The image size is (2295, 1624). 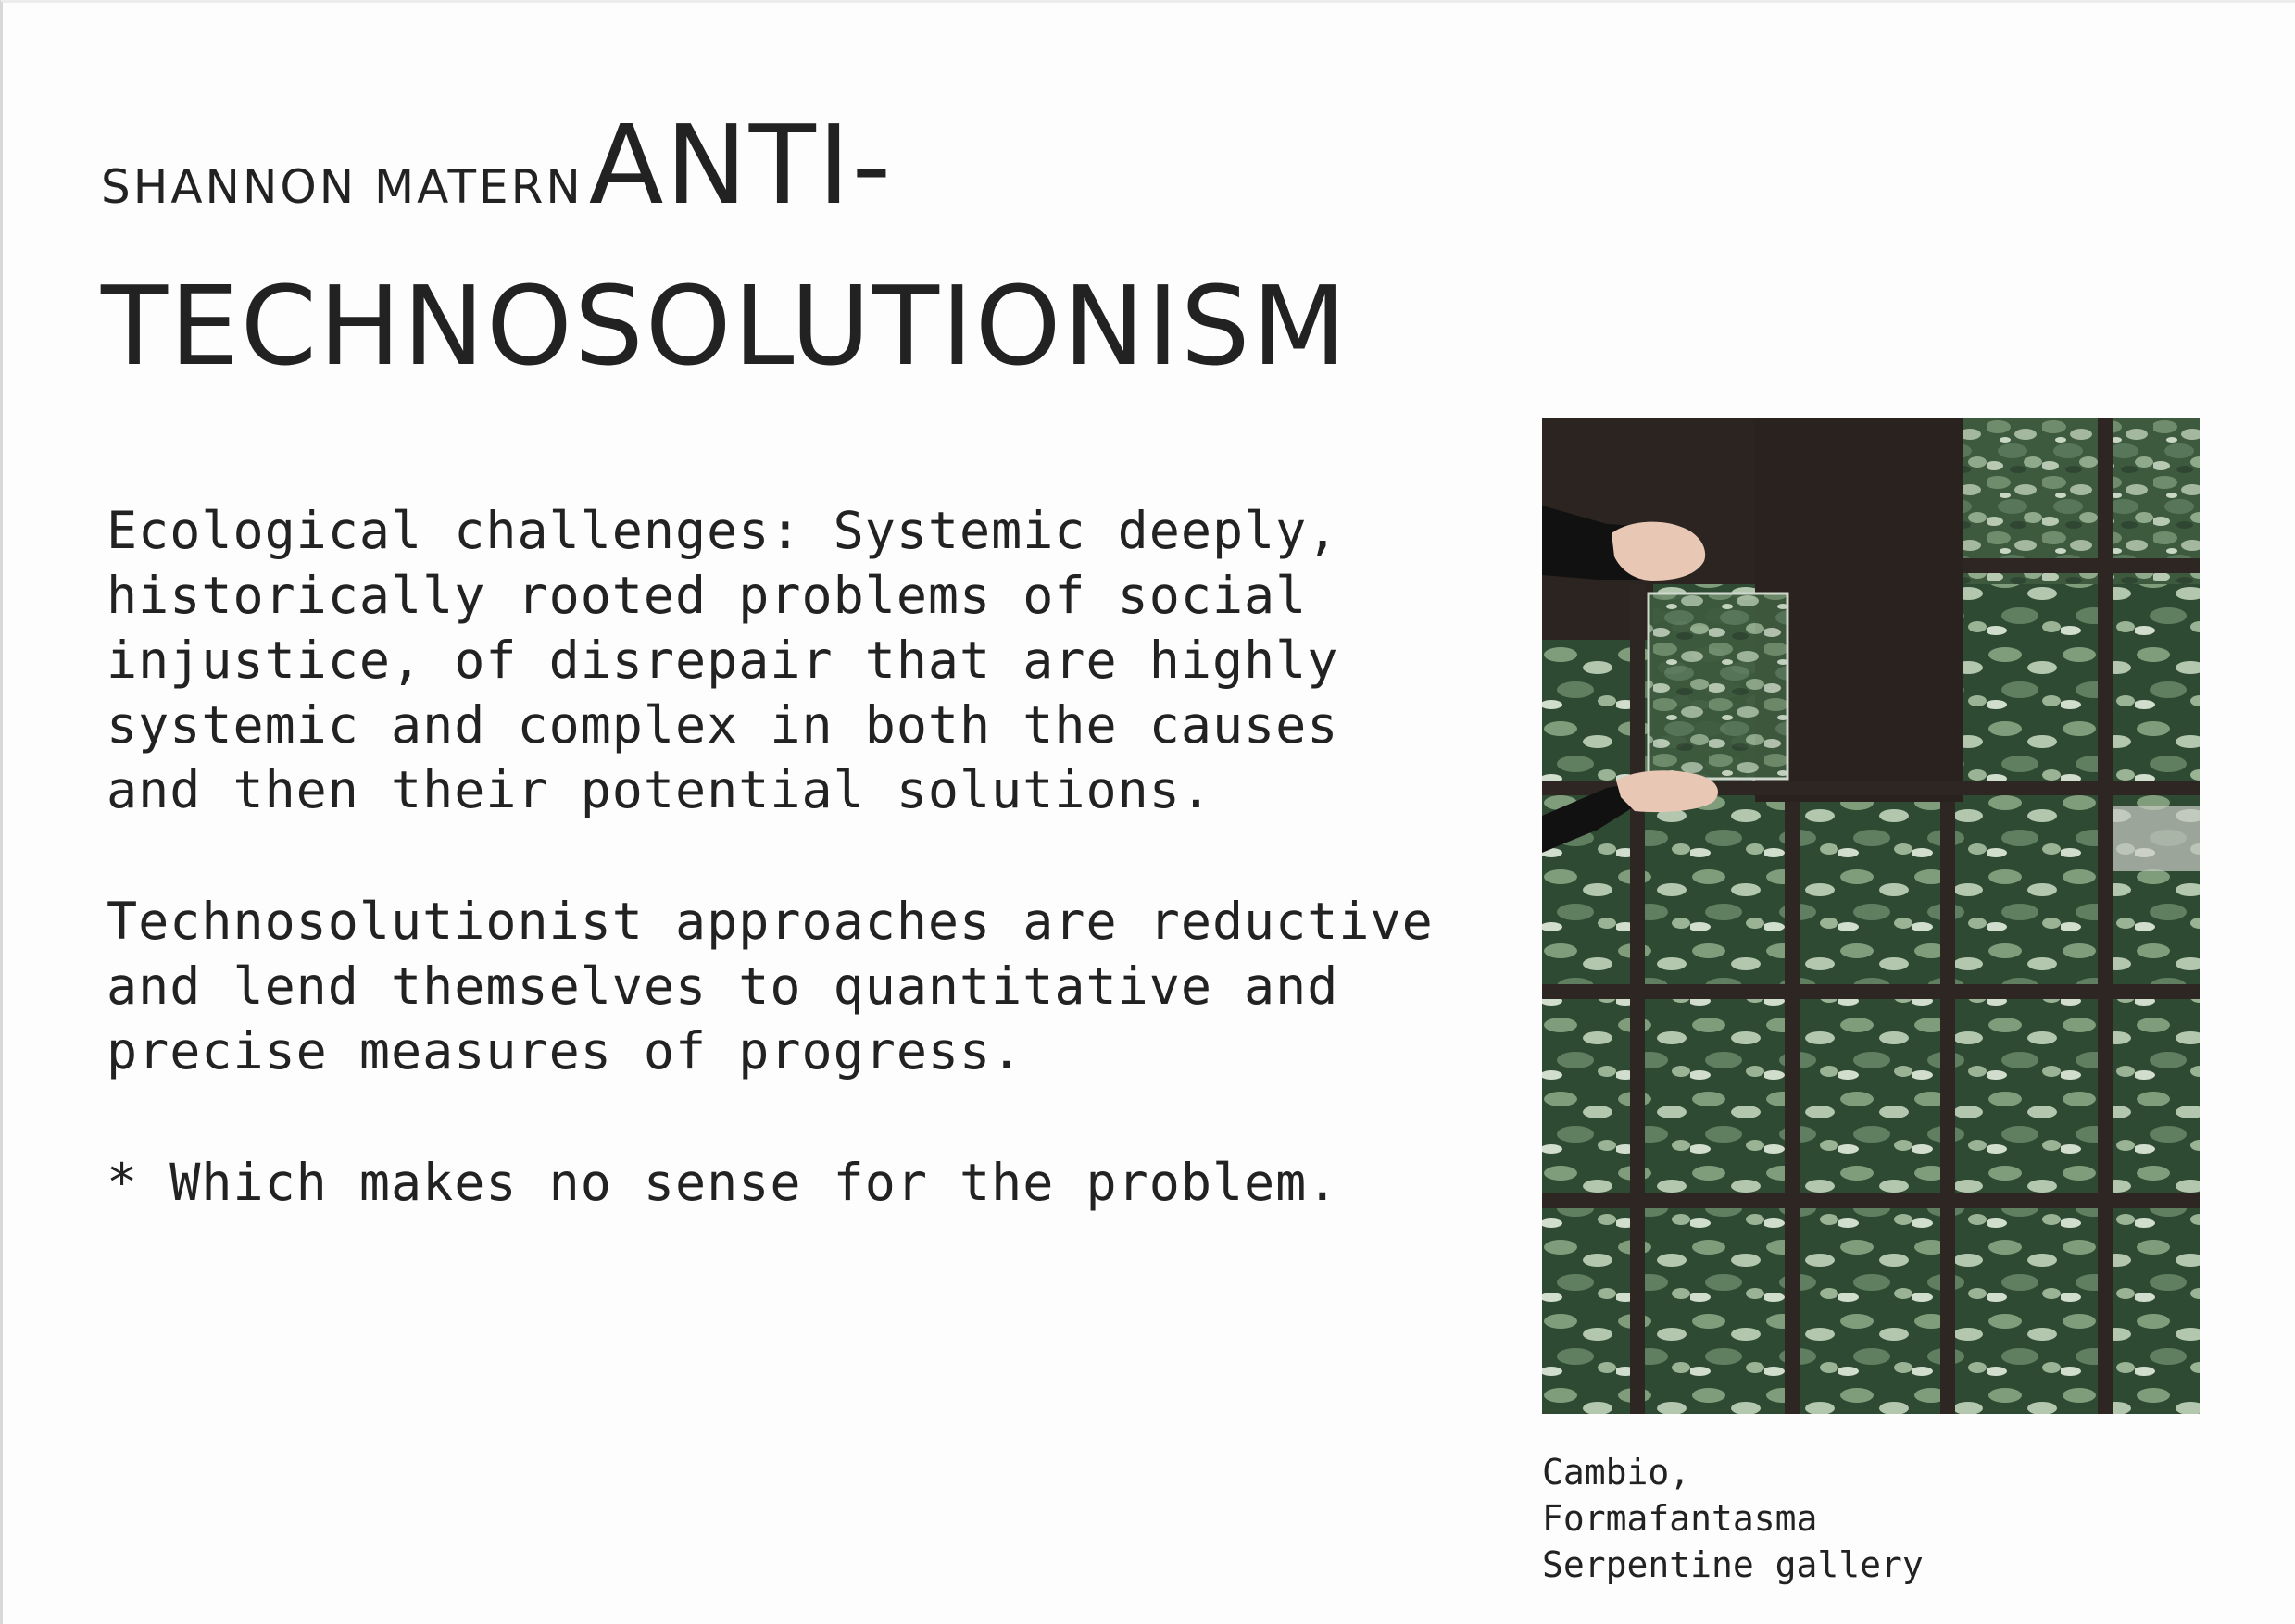 What do you see at coordinates (1680, 1518) in the screenshot?
I see `caption-line-2: Formafantasma` at bounding box center [1680, 1518].